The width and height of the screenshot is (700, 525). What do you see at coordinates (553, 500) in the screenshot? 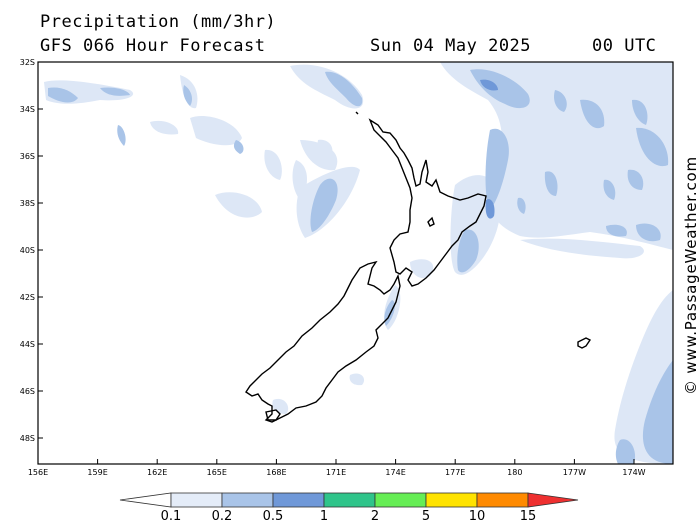
I see `colorbar-max-arrow` at bounding box center [553, 500].